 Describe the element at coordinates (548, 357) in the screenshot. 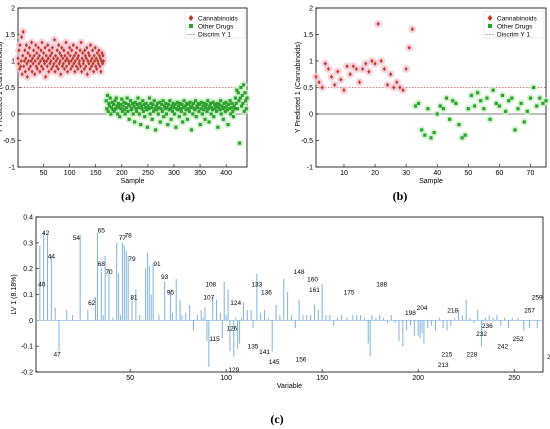

I see `bar-annotation: 267` at that location.